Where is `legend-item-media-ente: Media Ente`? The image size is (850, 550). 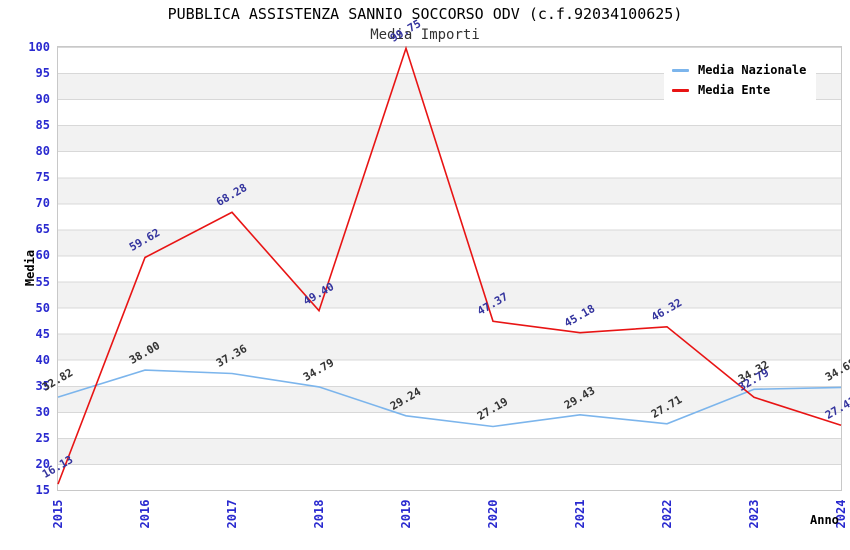
legend-item-media-ente: Media Ente is located at coordinates (739, 90).